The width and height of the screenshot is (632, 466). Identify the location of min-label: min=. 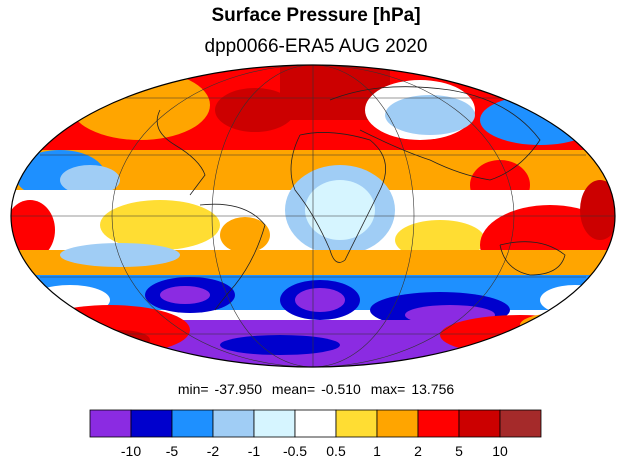
(193, 389).